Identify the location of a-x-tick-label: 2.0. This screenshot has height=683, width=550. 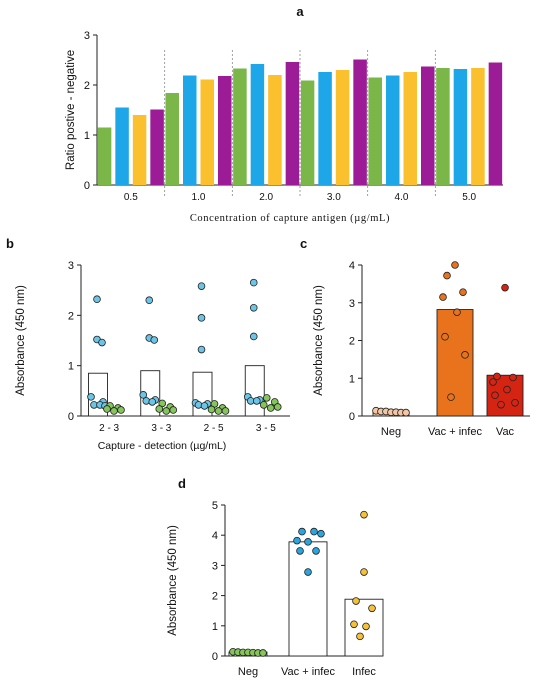
(266, 197).